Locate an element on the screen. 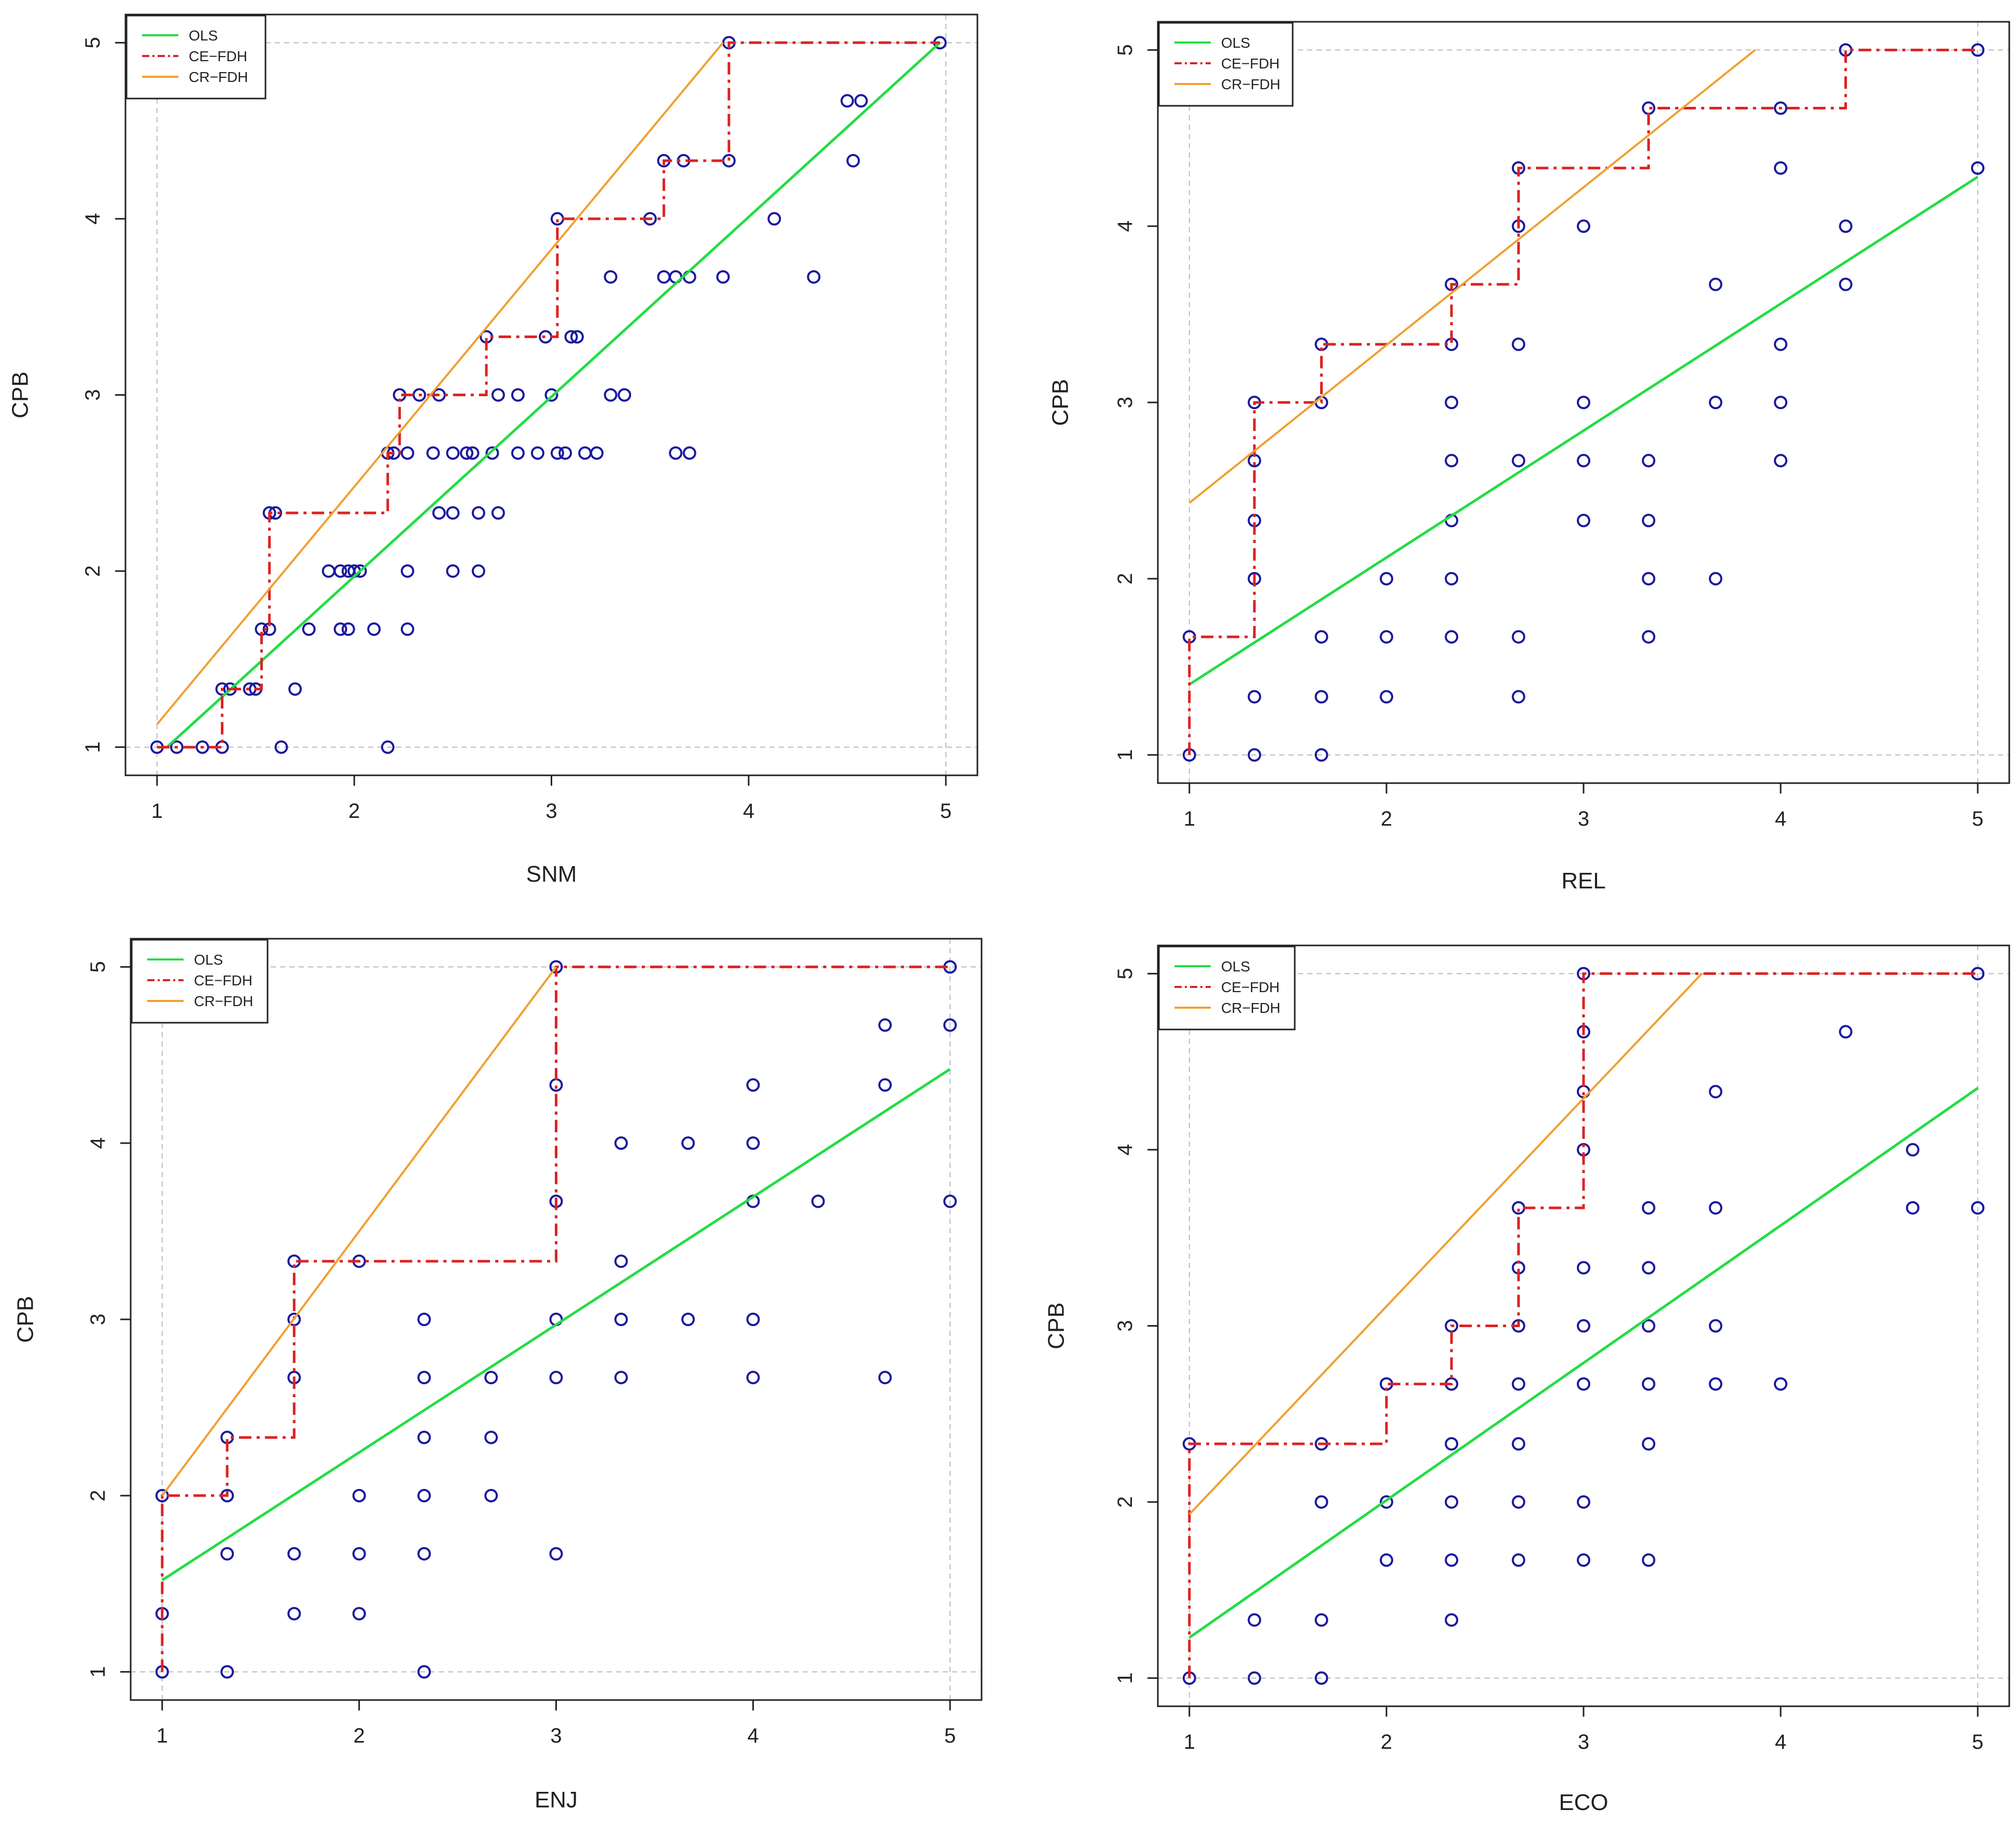 The image size is (2016, 1824). y-tick-label: 1 is located at coordinates (92, 748).